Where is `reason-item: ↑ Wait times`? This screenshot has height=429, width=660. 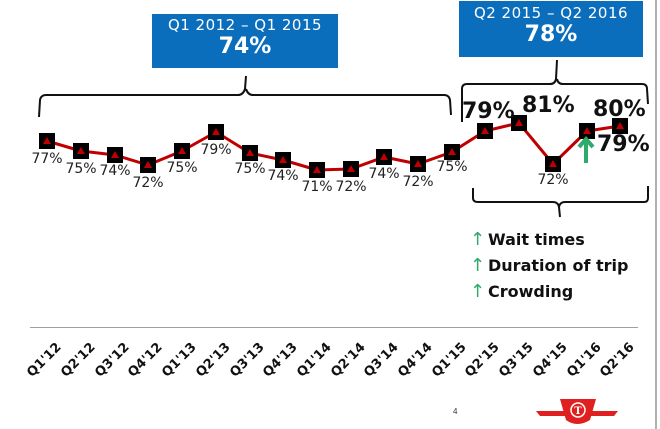
reason-item: ↑ Wait times is located at coordinates (549, 240).